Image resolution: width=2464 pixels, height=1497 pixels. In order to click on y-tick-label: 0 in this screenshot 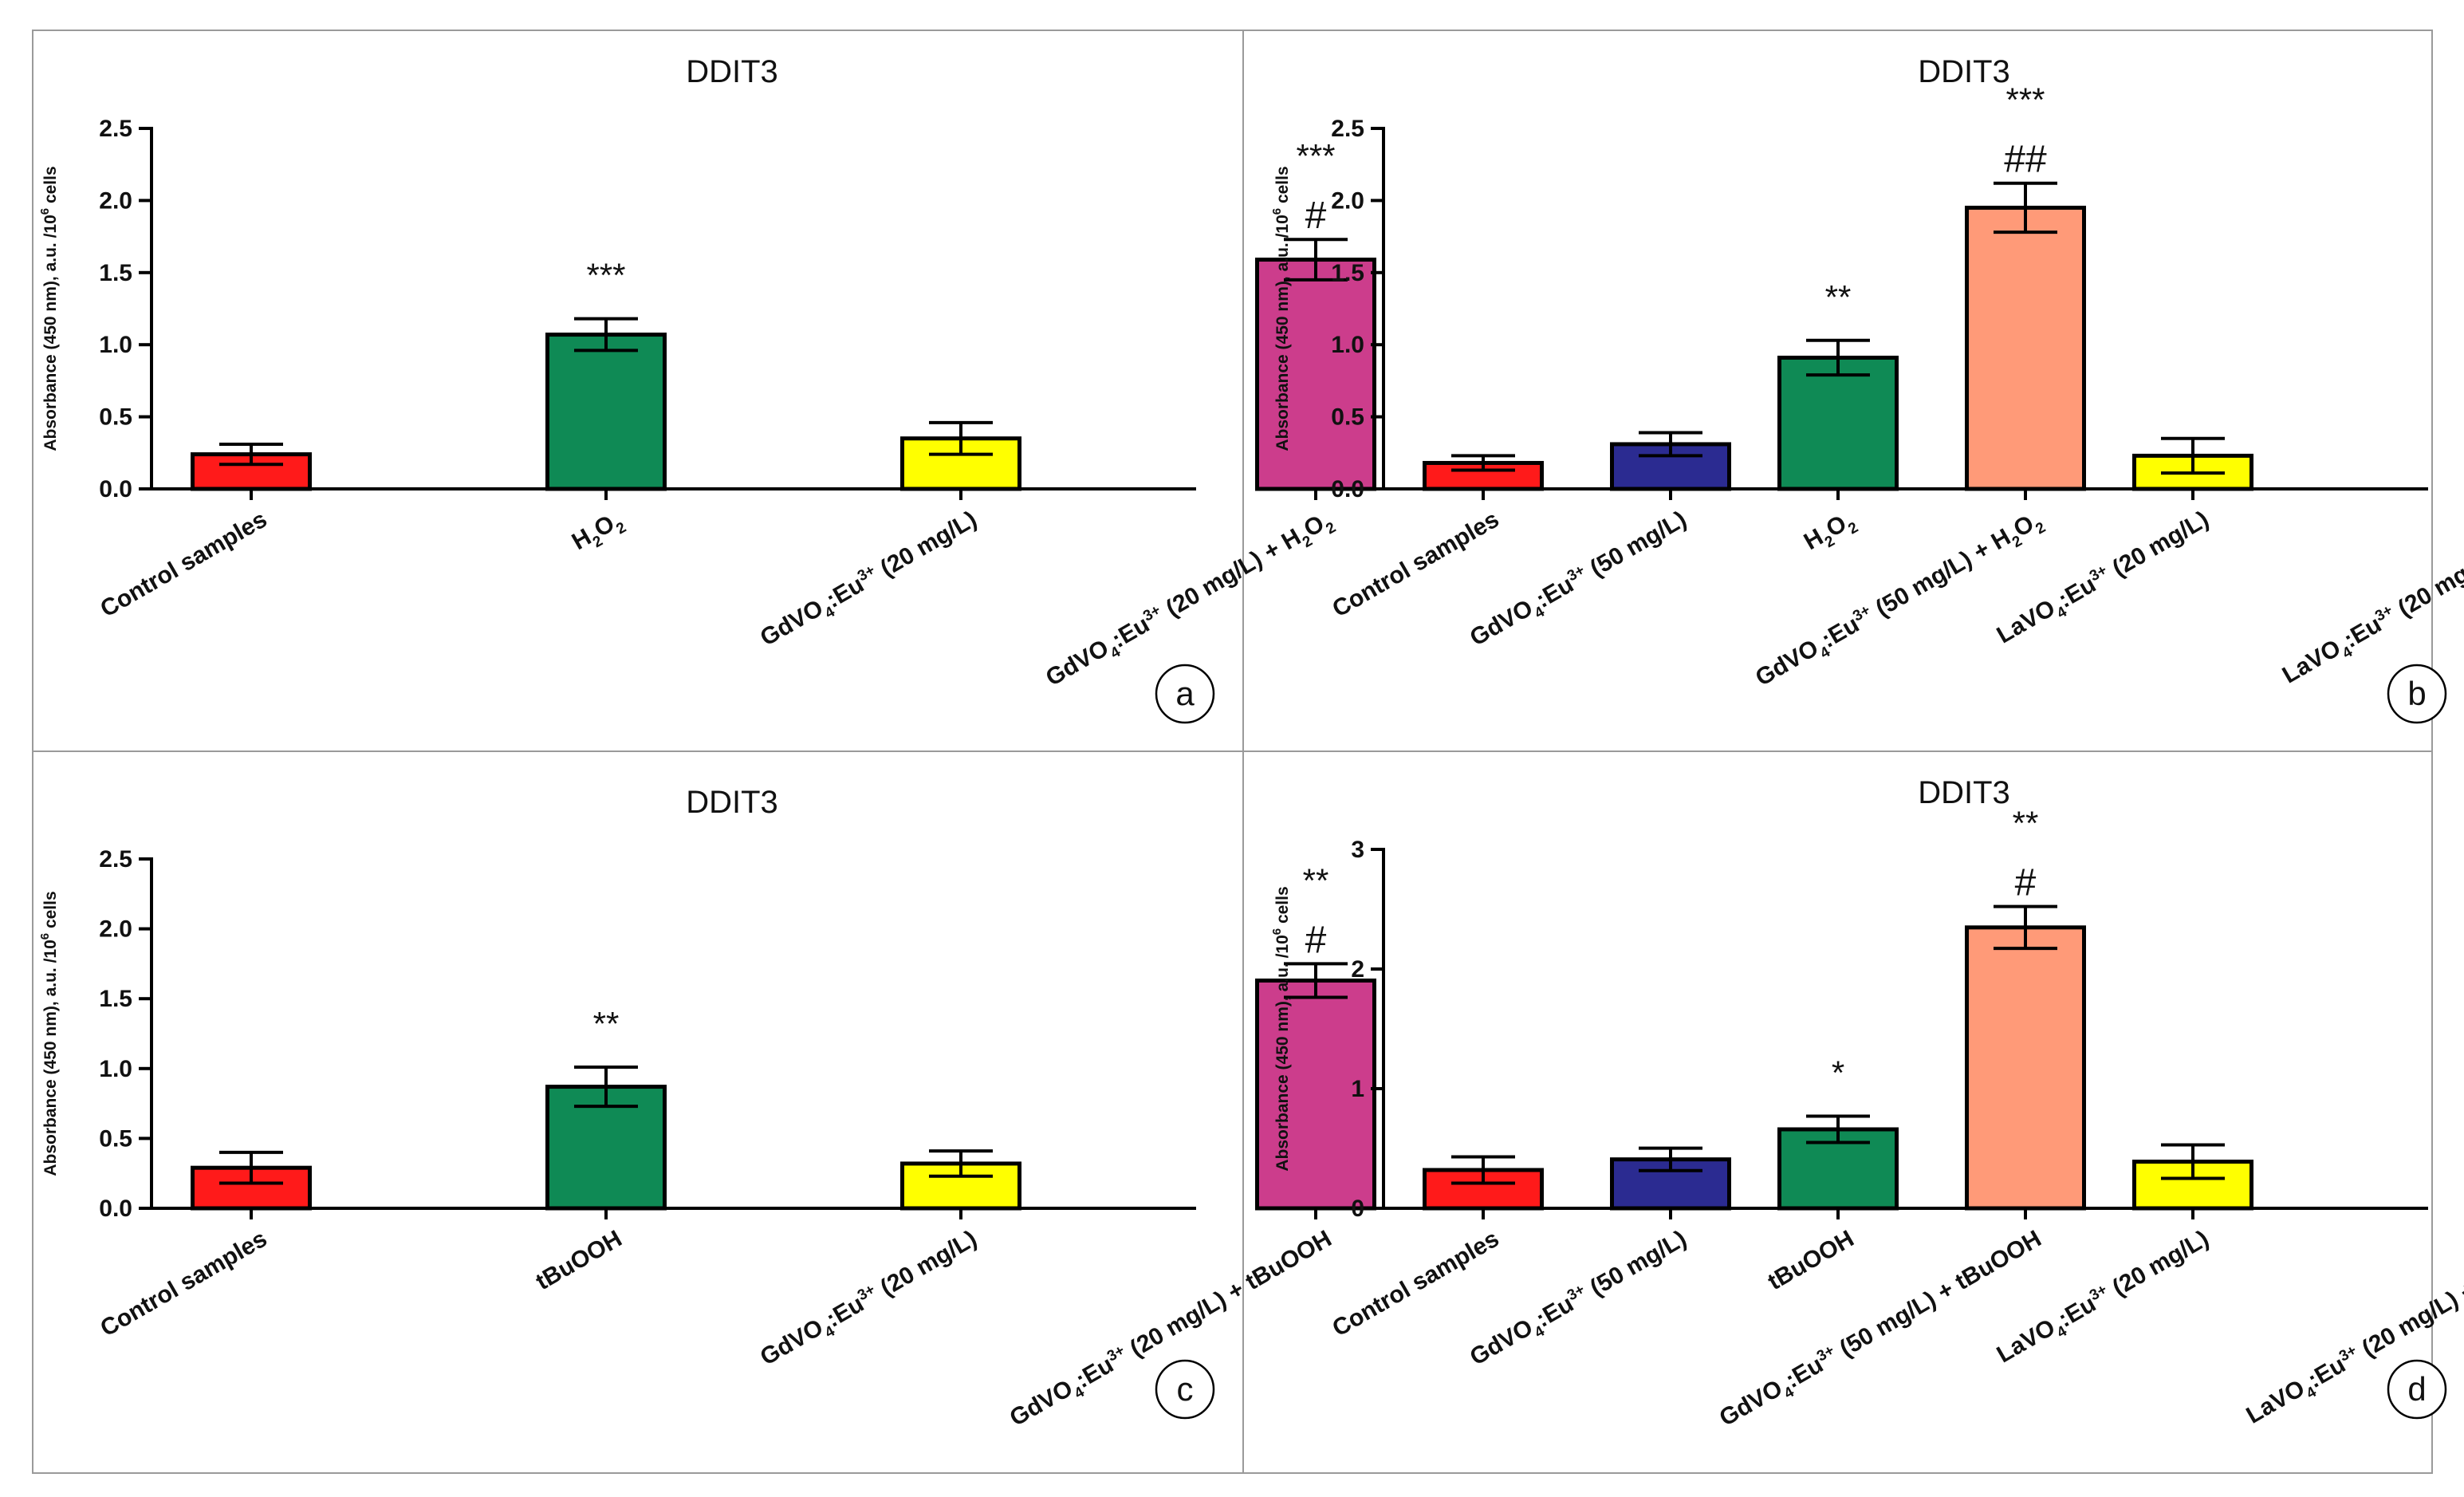, I will do `click(1357, 1209)`.